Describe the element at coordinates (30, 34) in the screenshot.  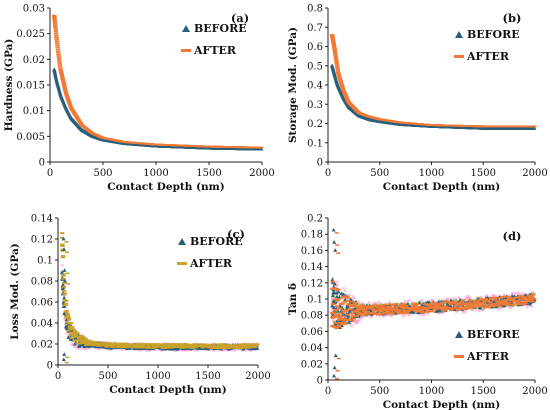
I see `y-tick-label: 0.025` at that location.